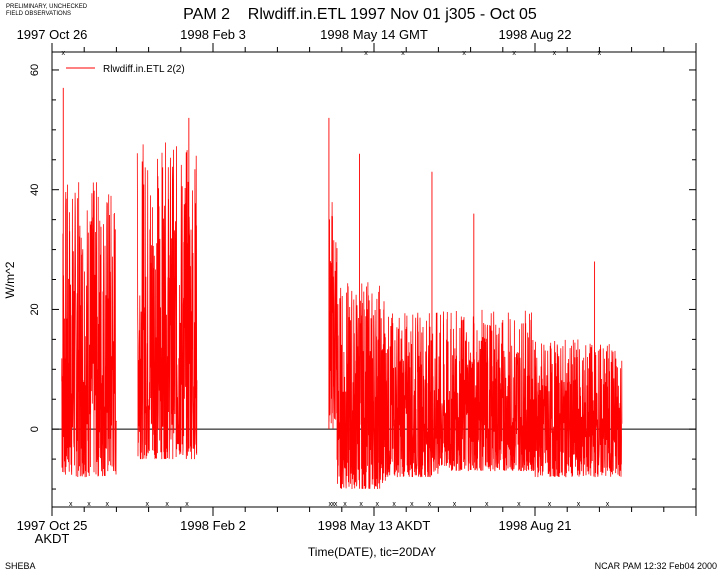  What do you see at coordinates (144, 69) in the screenshot?
I see `legend-label: Rlwdiff.in.ETL 2(2)` at bounding box center [144, 69].